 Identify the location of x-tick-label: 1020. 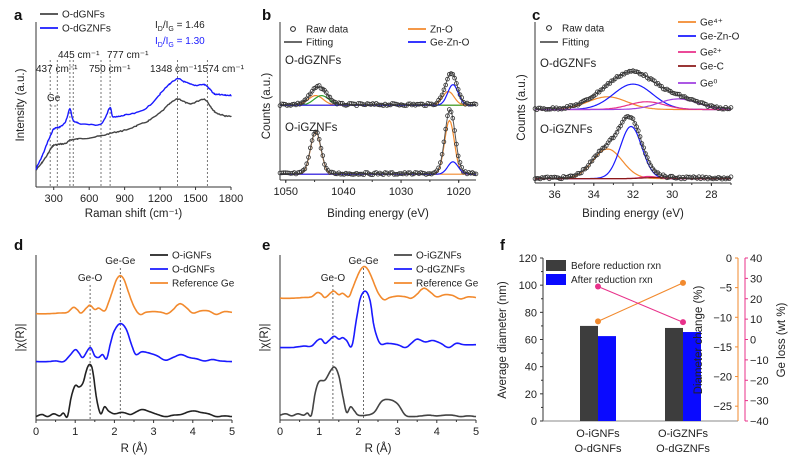
(458, 192).